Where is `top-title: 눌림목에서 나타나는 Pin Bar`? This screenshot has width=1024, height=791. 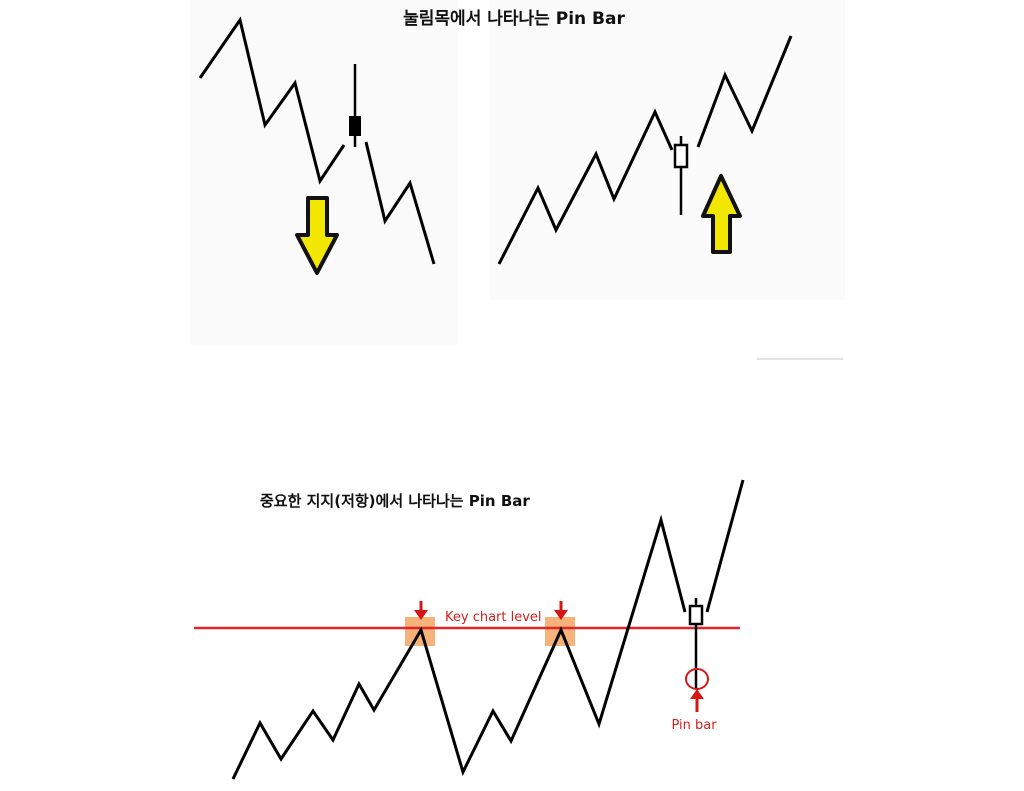 top-title: 눌림목에서 나타나는 Pin Bar is located at coordinates (514, 19).